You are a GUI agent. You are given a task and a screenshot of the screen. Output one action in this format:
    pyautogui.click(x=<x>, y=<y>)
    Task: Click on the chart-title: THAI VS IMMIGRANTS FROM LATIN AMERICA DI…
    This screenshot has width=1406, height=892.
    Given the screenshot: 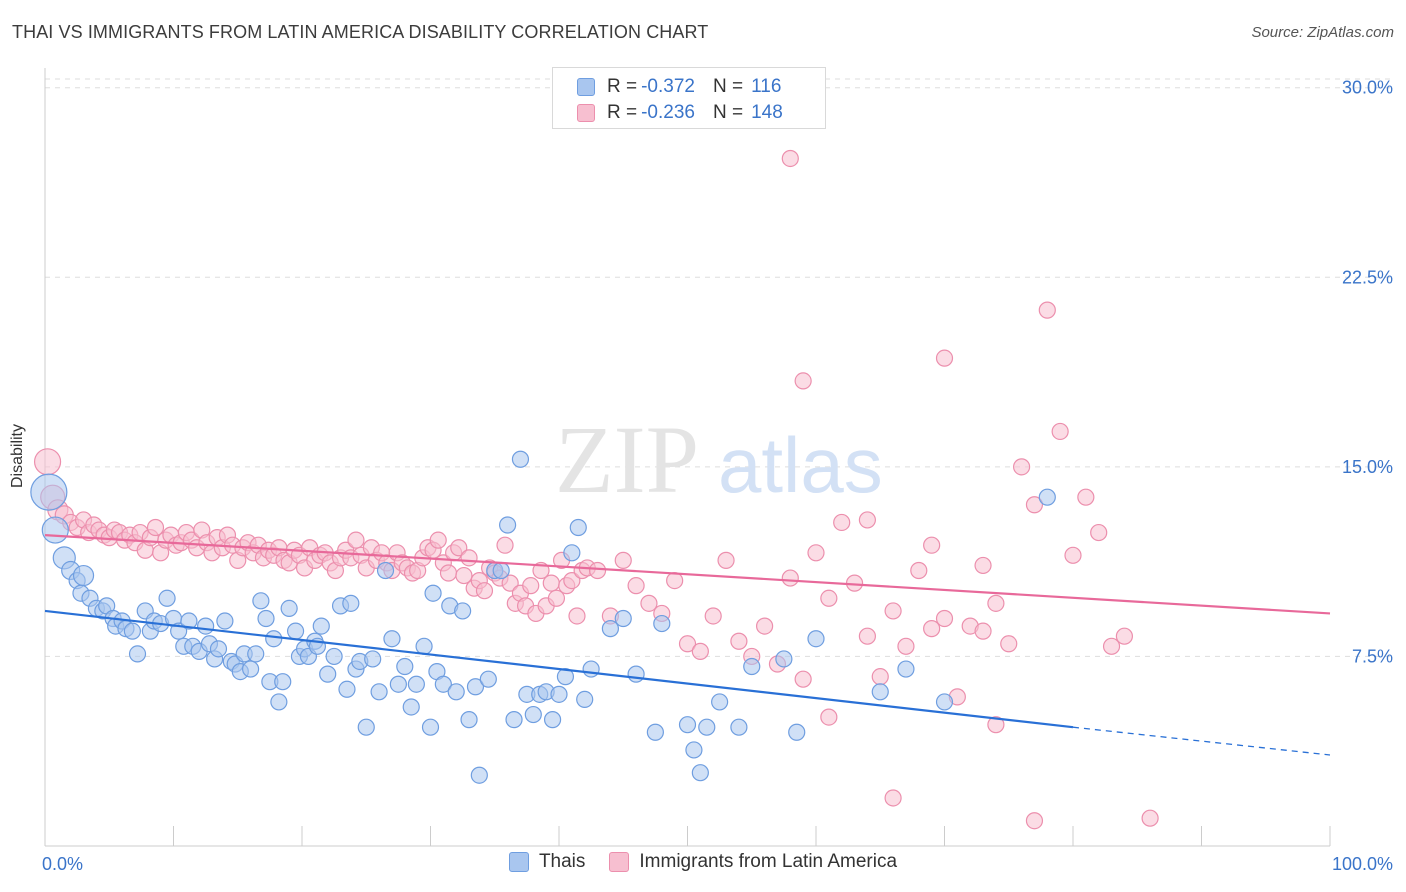 What is the action you would take?
    pyautogui.click(x=360, y=32)
    